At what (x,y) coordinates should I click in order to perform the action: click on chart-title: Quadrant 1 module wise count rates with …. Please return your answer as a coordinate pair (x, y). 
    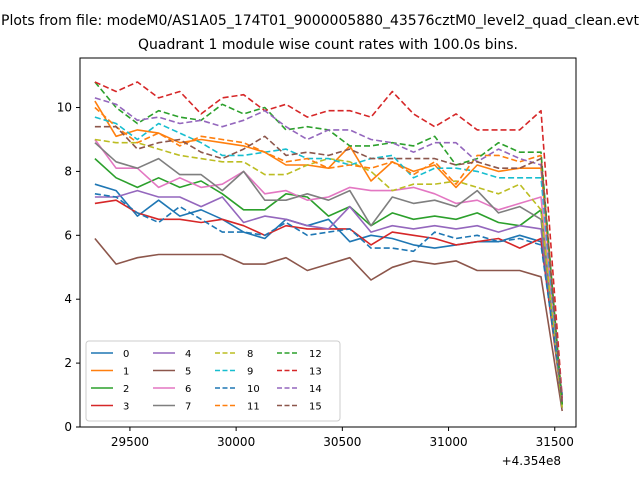
    Looking at the image, I should click on (328, 45).